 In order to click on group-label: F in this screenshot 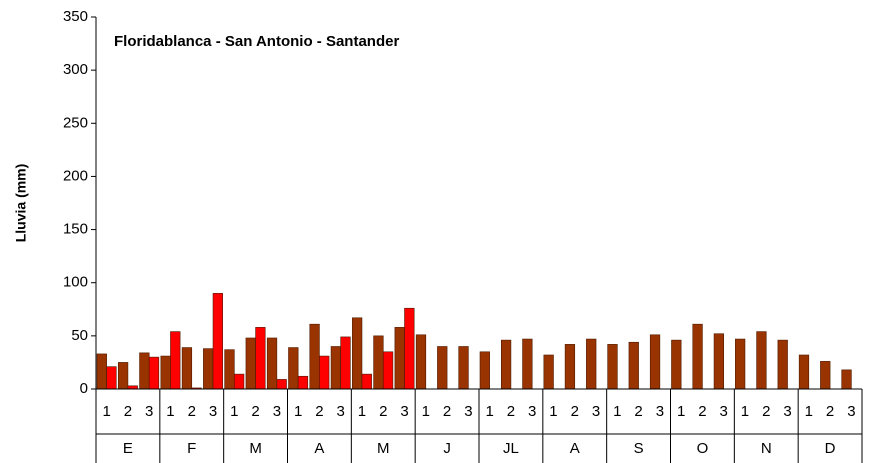, I will do `click(191, 448)`.